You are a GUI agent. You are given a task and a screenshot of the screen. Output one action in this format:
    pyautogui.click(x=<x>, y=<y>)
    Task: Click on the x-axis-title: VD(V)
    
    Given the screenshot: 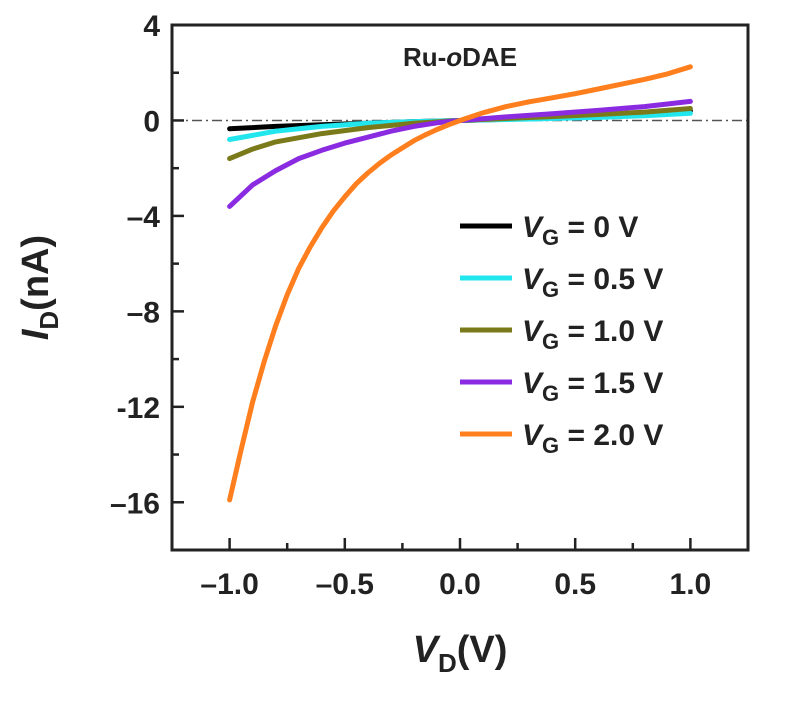 What is the action you would take?
    pyautogui.click(x=460, y=653)
    